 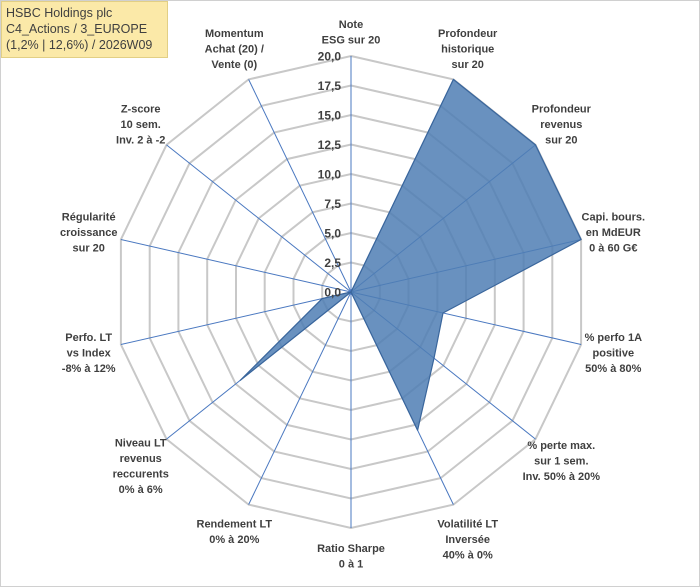 What do you see at coordinates (351, 41) in the screenshot?
I see `axis-label-line: ESG sur 20` at bounding box center [351, 41].